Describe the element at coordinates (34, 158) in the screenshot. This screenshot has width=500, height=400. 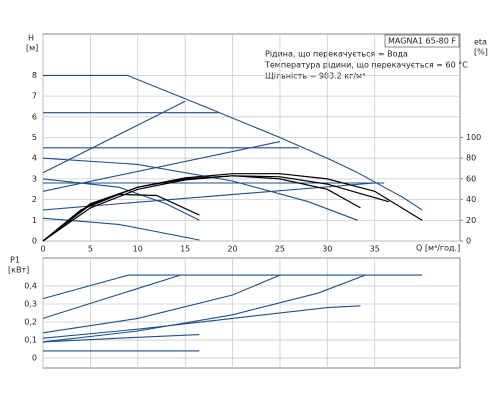
I see `y-tick-label: 4` at that location.